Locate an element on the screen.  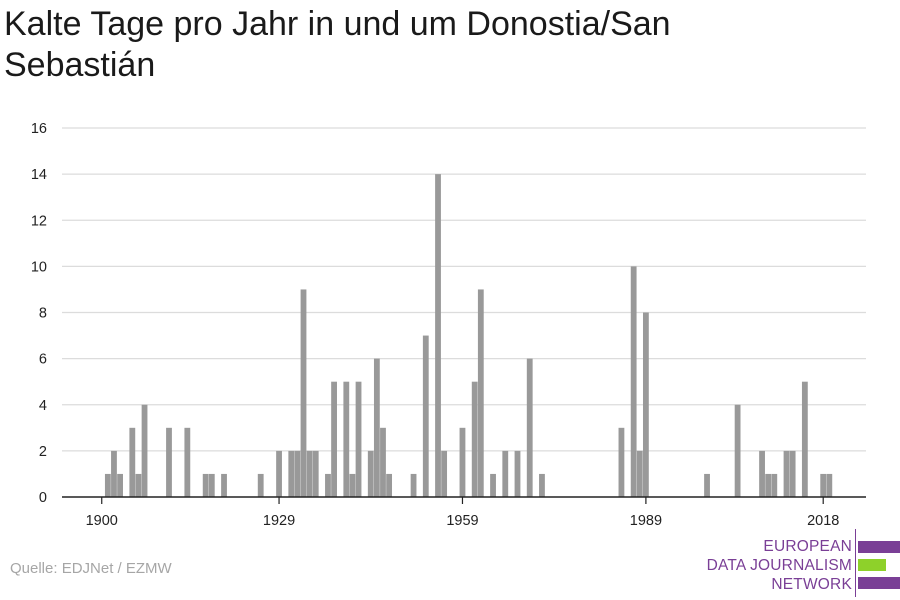
logo-text-line-1: EUROPEAN is located at coordinates (807, 546).